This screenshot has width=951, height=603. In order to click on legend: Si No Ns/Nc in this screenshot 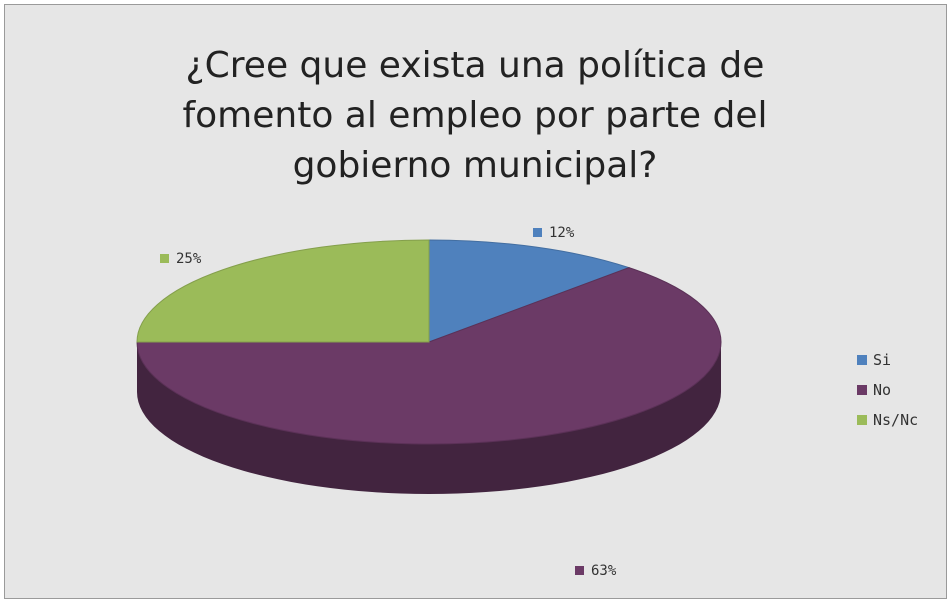, I will do `click(887, 390)`.